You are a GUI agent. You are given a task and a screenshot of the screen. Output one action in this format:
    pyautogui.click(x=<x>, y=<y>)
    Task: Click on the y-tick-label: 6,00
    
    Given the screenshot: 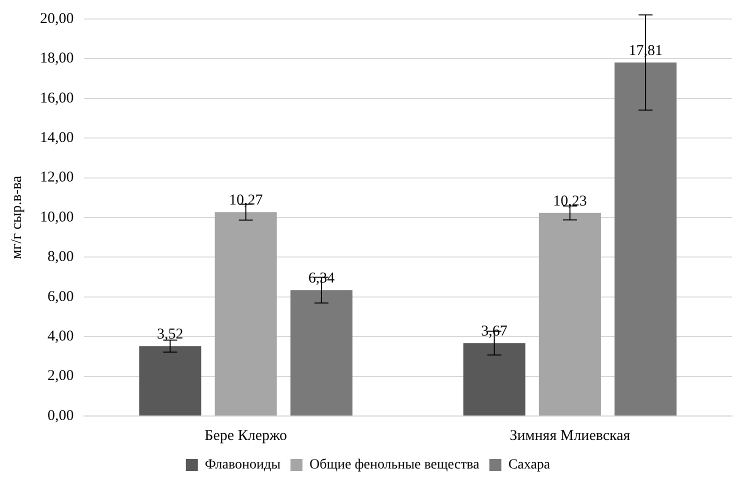 What is the action you would take?
    pyautogui.click(x=61, y=296)
    